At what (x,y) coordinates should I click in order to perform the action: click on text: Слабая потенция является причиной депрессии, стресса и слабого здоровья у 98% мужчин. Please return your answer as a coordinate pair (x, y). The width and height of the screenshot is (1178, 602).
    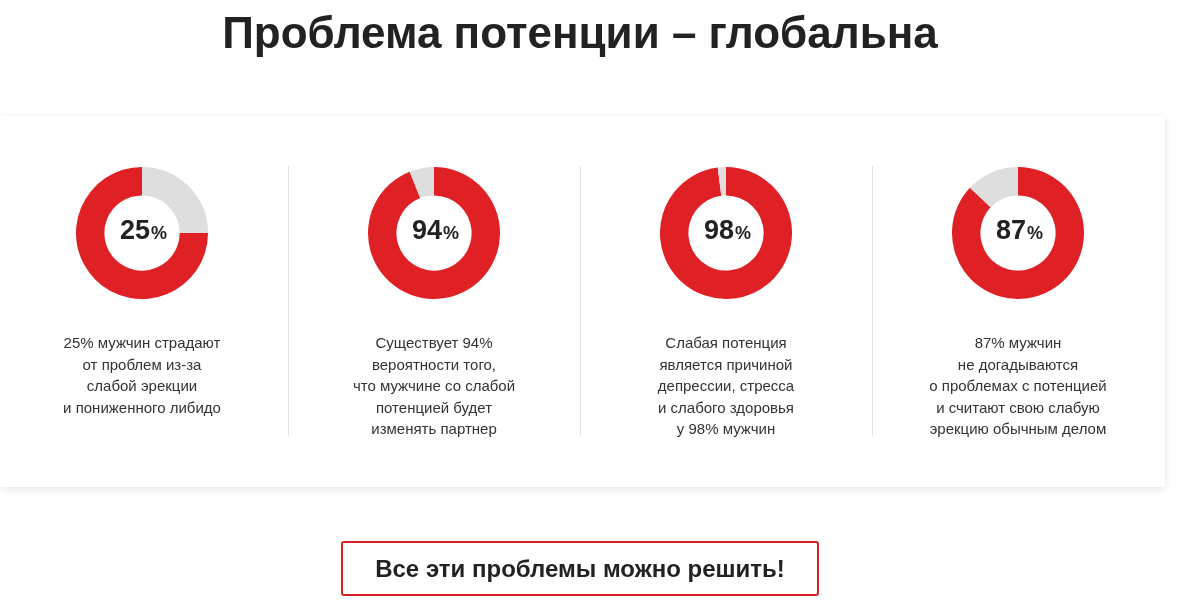
    Looking at the image, I should click on (726, 386).